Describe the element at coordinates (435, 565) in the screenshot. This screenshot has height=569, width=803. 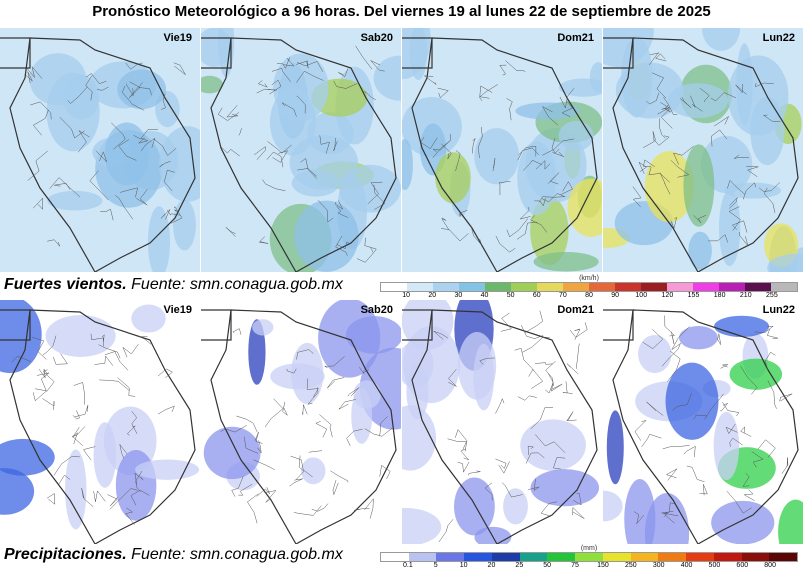
I see `legend-tick-label: 5` at that location.